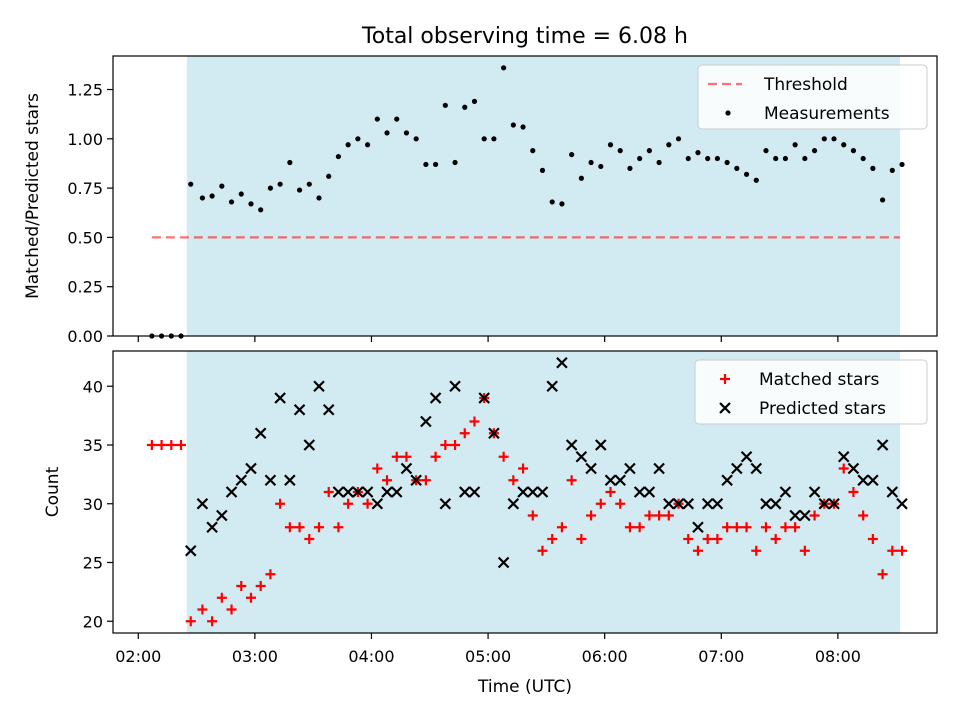 Image resolution: width=960 pixels, height=720 pixels. What do you see at coordinates (827, 114) in the screenshot?
I see `legend-entry-label: Measurements` at bounding box center [827, 114].